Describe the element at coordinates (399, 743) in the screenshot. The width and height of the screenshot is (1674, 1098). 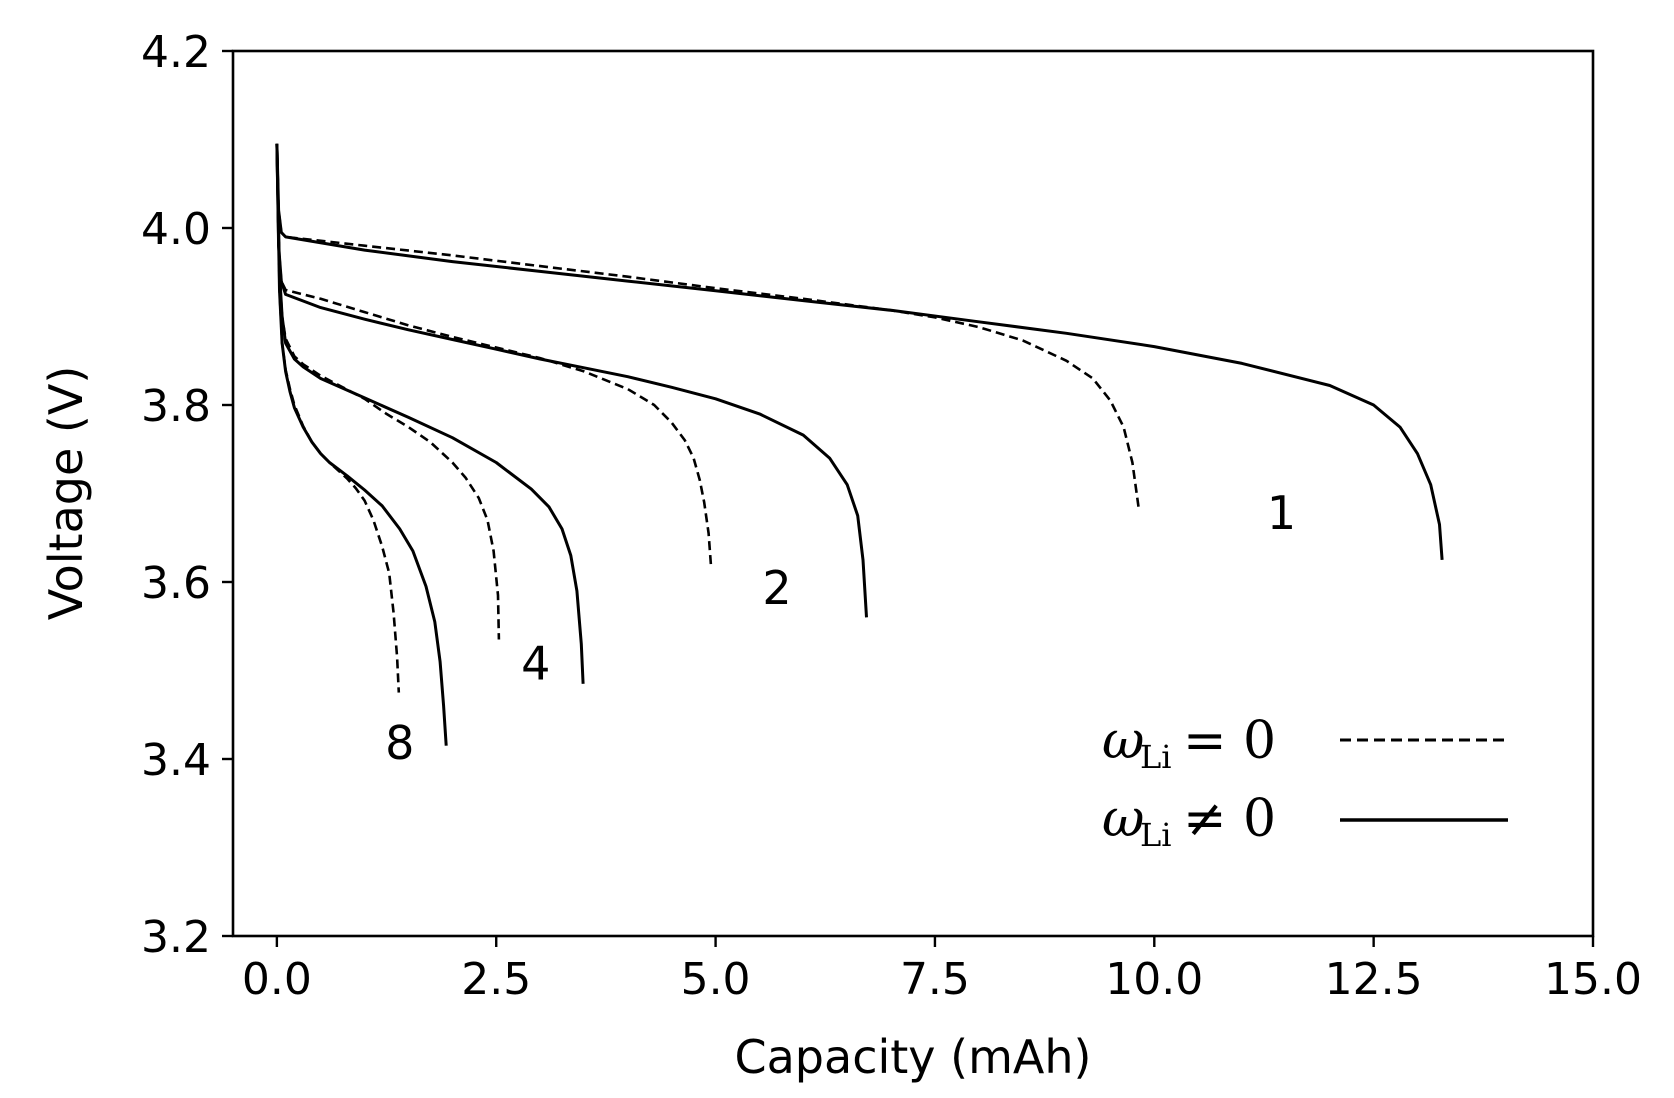
I see `curve-label-8: 8` at that location.